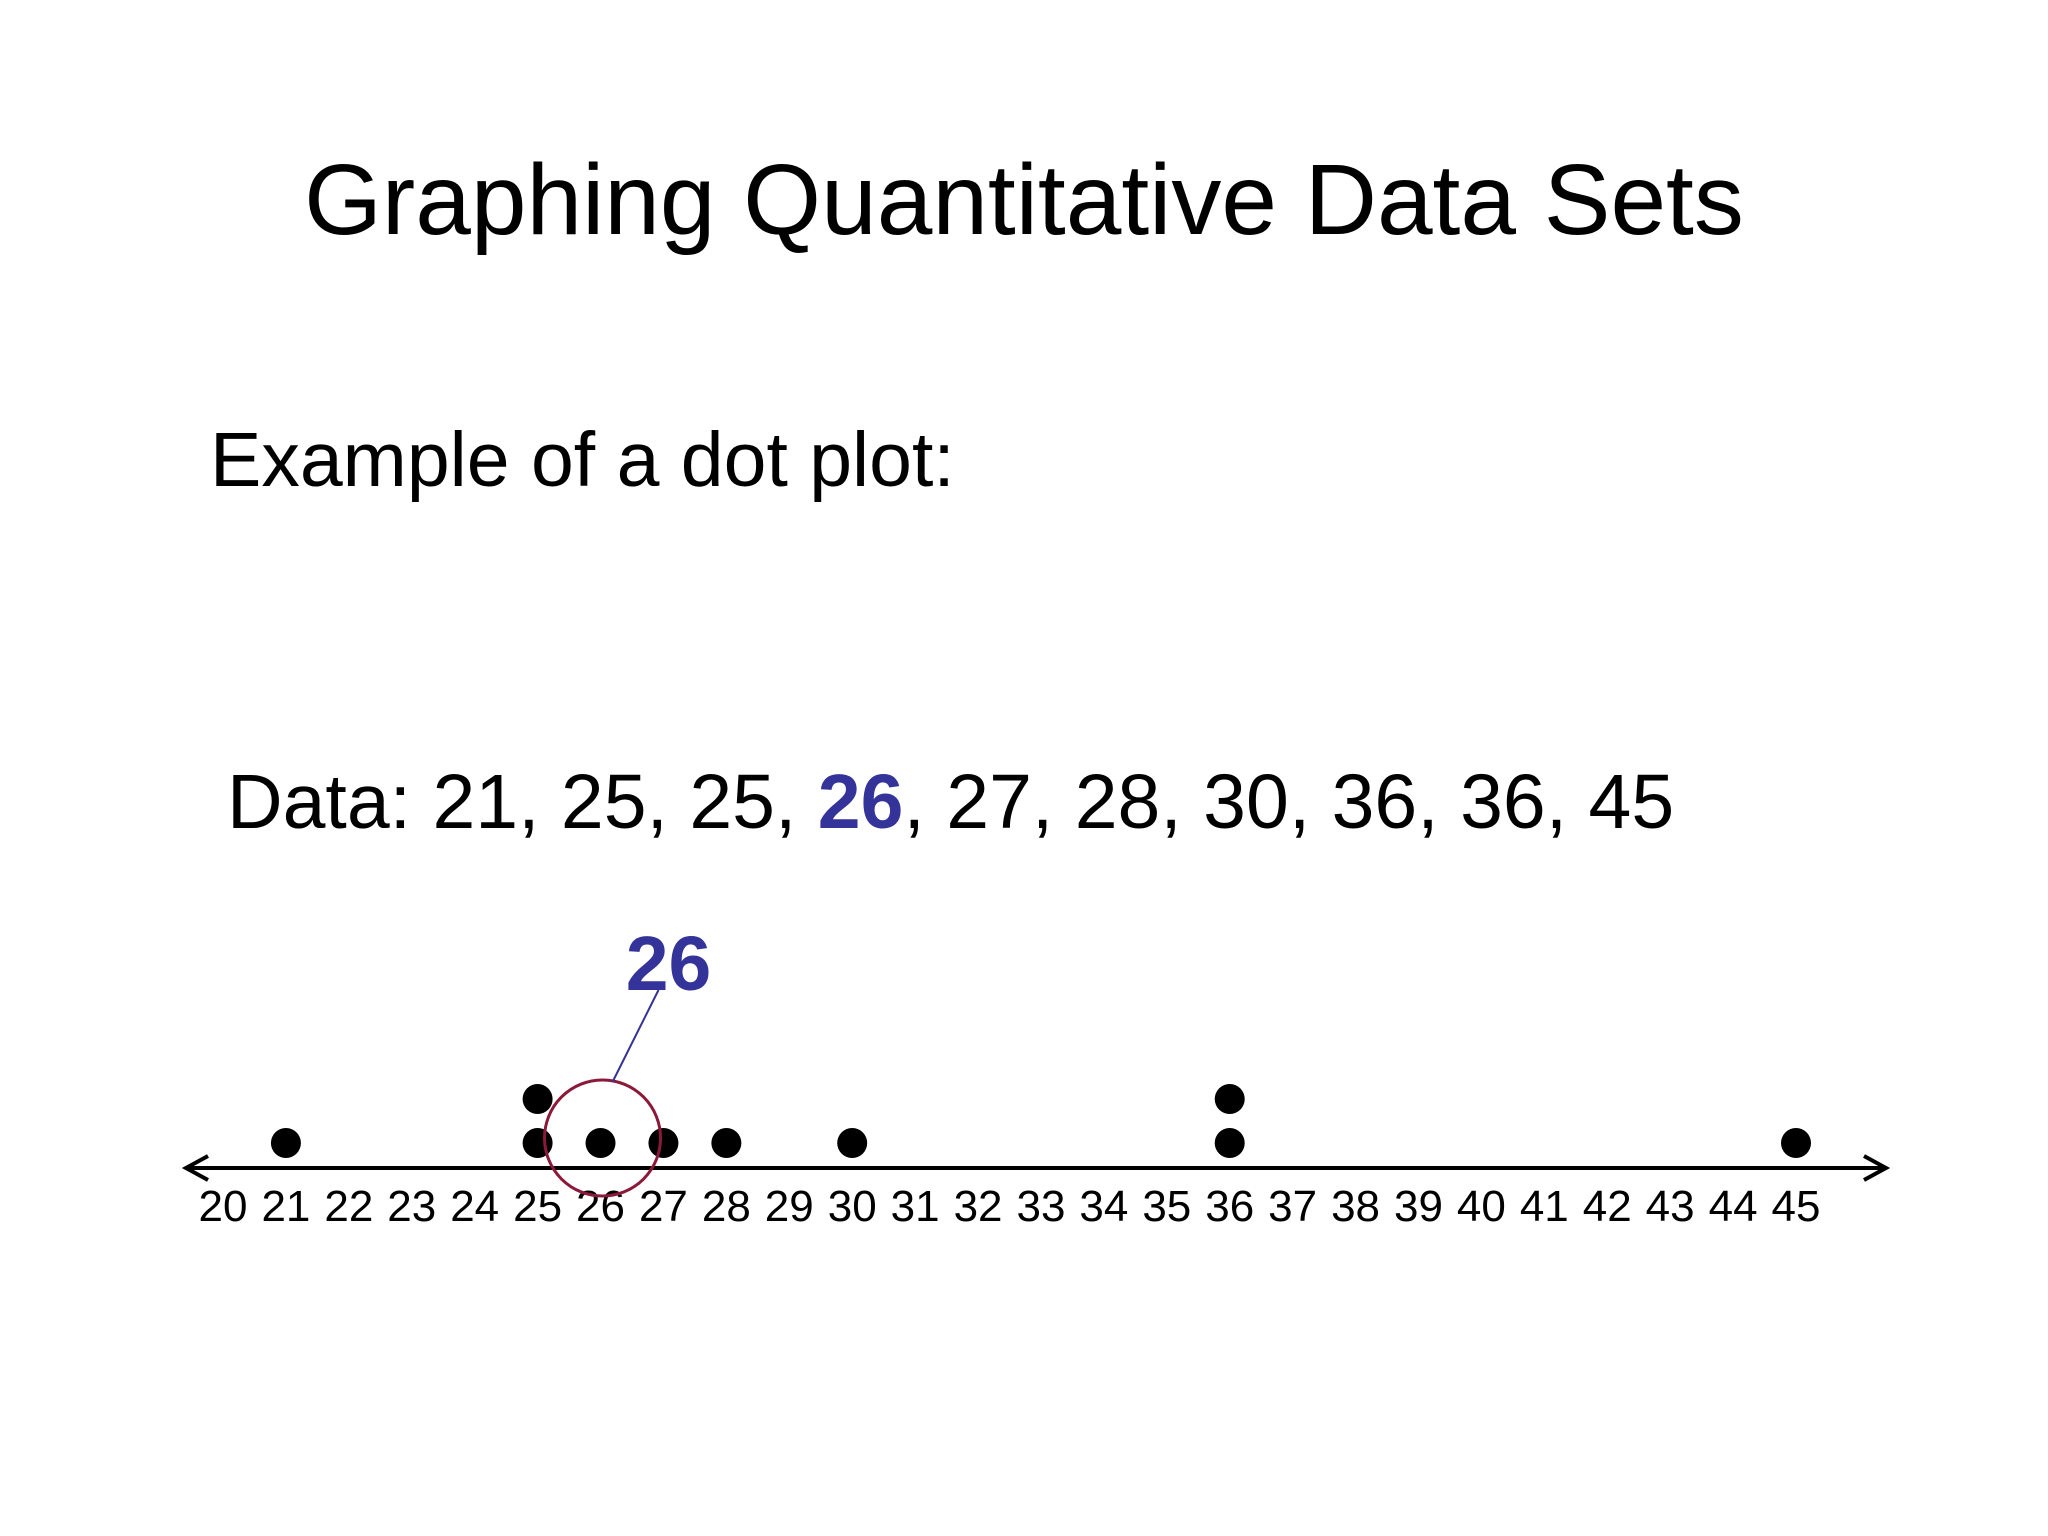 The height and width of the screenshot is (1536, 2048). What do you see at coordinates (475, 802) in the screenshot?
I see `data-value: 21` at bounding box center [475, 802].